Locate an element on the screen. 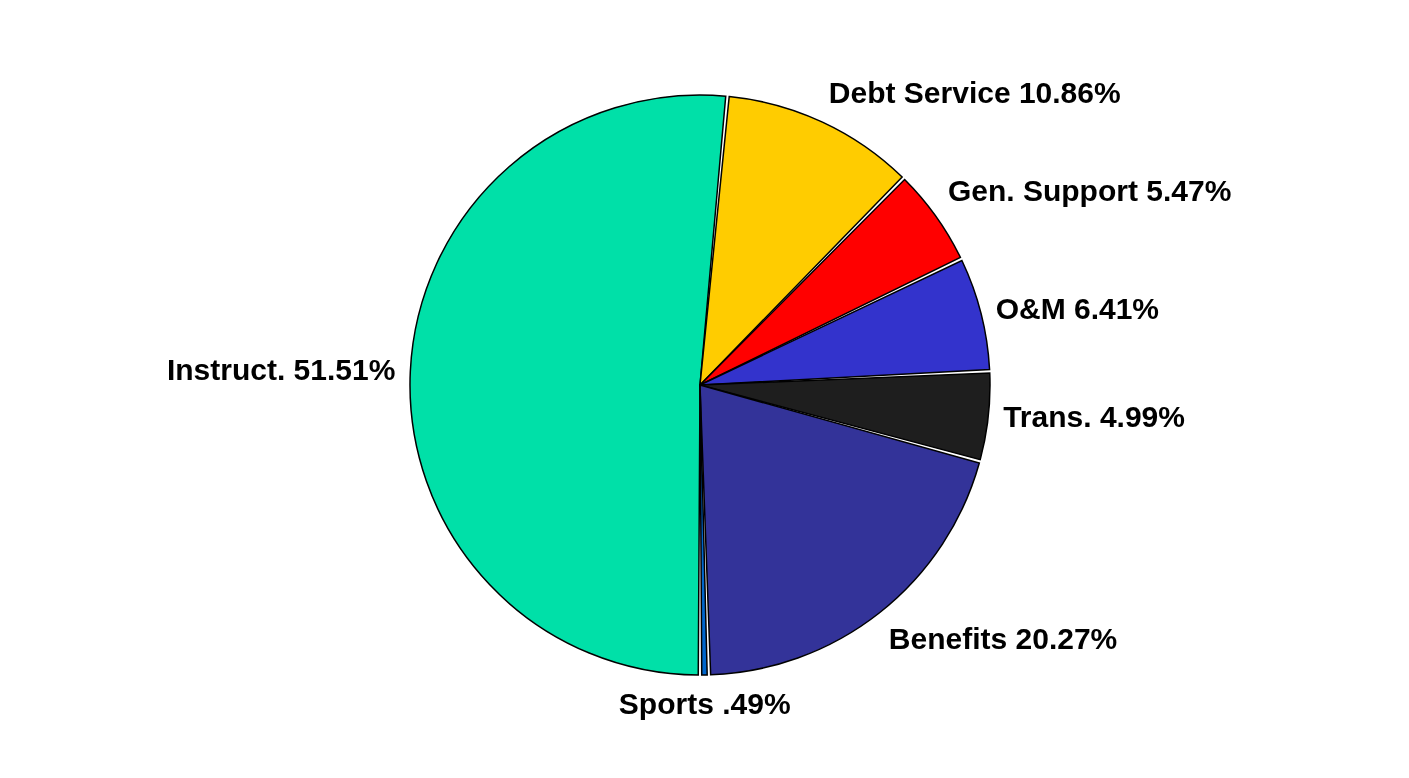 This screenshot has width=1409, height=778. slice-label: Gen. Support 5.47% is located at coordinates (1089, 191).